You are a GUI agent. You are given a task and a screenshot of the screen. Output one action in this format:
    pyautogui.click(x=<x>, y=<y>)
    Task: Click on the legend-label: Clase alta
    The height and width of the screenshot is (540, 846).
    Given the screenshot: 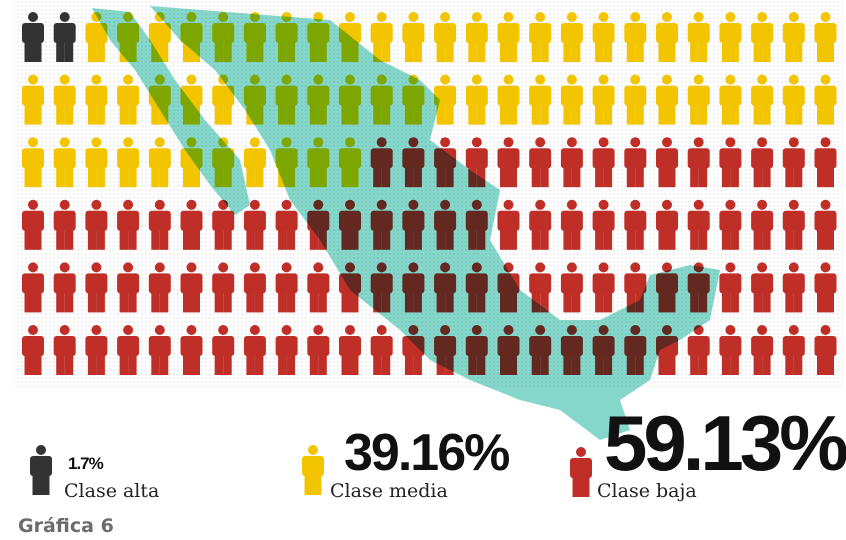 What is the action you would take?
    pyautogui.click(x=111, y=491)
    